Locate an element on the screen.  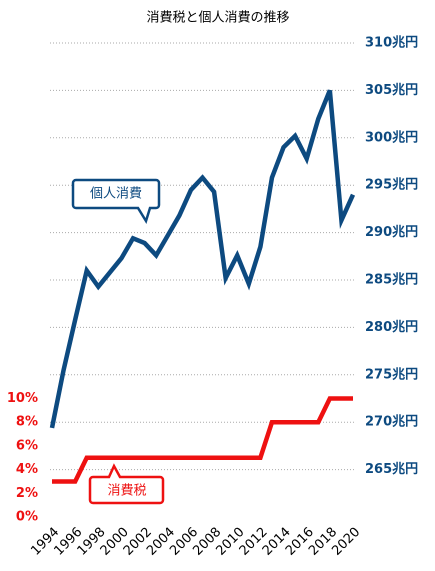
y2-tick-label: 265兆円 is located at coordinates (391, 469).